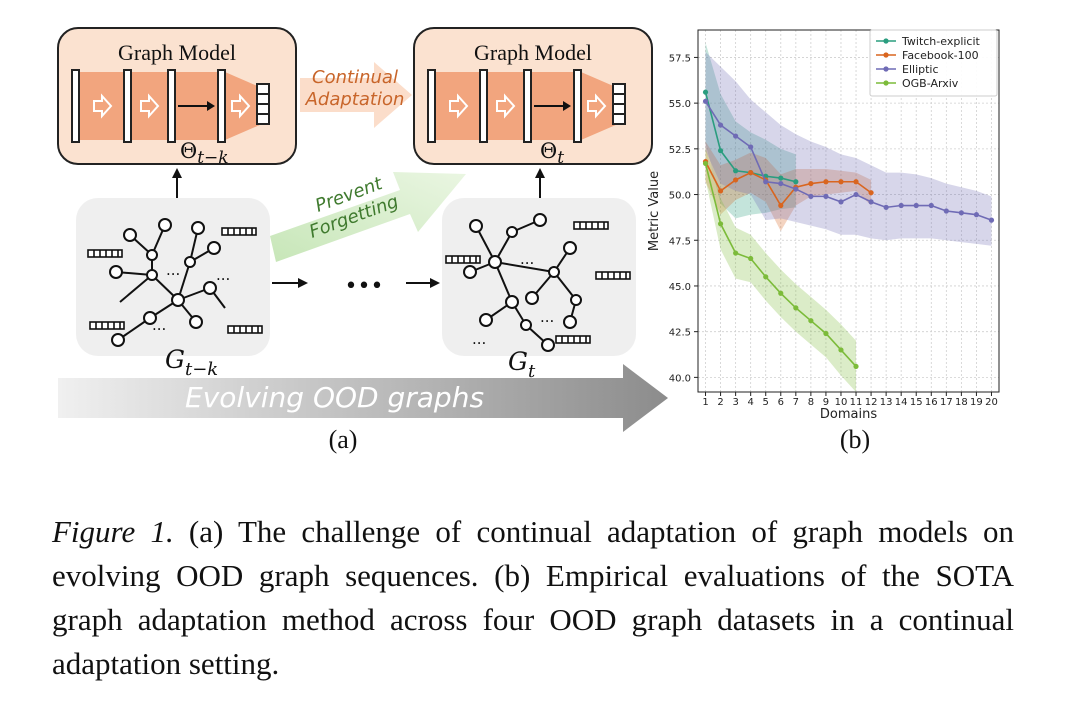 The height and width of the screenshot is (712, 1071). Describe the element at coordinates (680, 287) in the screenshot. I see `y-tick-label: 45.0` at that location.